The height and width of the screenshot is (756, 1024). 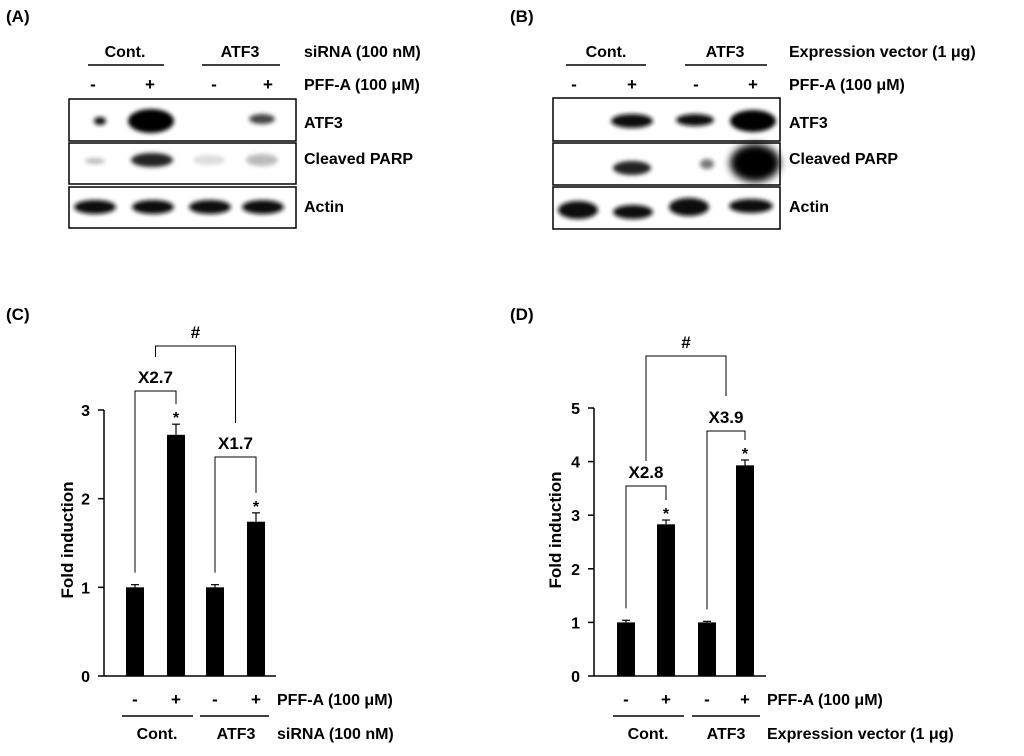 What do you see at coordinates (825, 700) in the screenshot?
I see `panel-d-treat-title: PFF-A (100 μM)` at bounding box center [825, 700].